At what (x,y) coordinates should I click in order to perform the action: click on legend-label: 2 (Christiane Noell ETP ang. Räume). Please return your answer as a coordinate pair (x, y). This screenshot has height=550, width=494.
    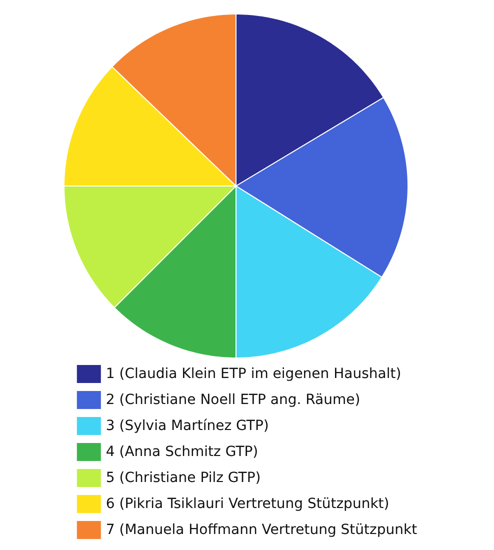
    Looking at the image, I should click on (233, 400).